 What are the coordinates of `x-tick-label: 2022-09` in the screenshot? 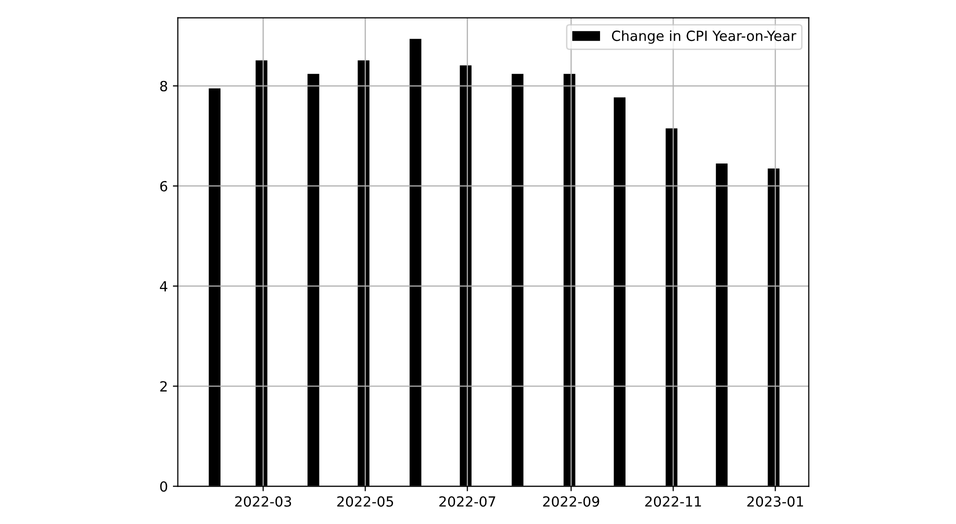 It's located at (571, 501).